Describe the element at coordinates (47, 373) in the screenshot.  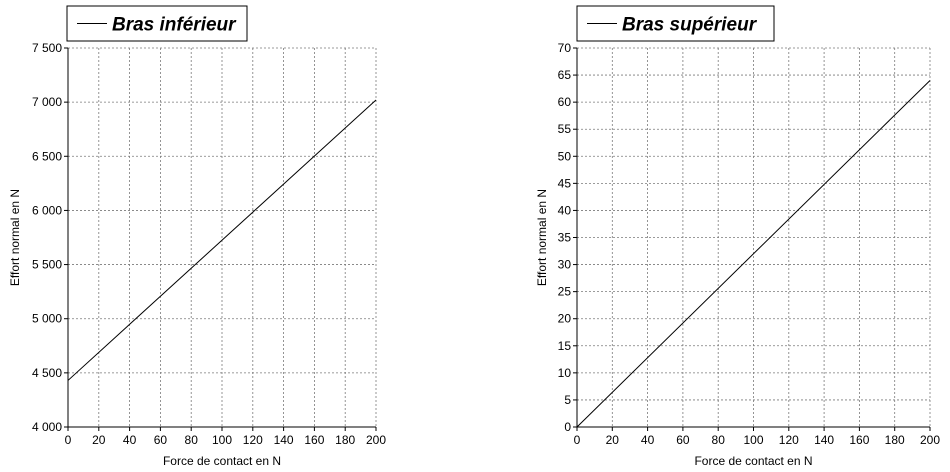
I see `y-tick-label: 4 500` at that location.